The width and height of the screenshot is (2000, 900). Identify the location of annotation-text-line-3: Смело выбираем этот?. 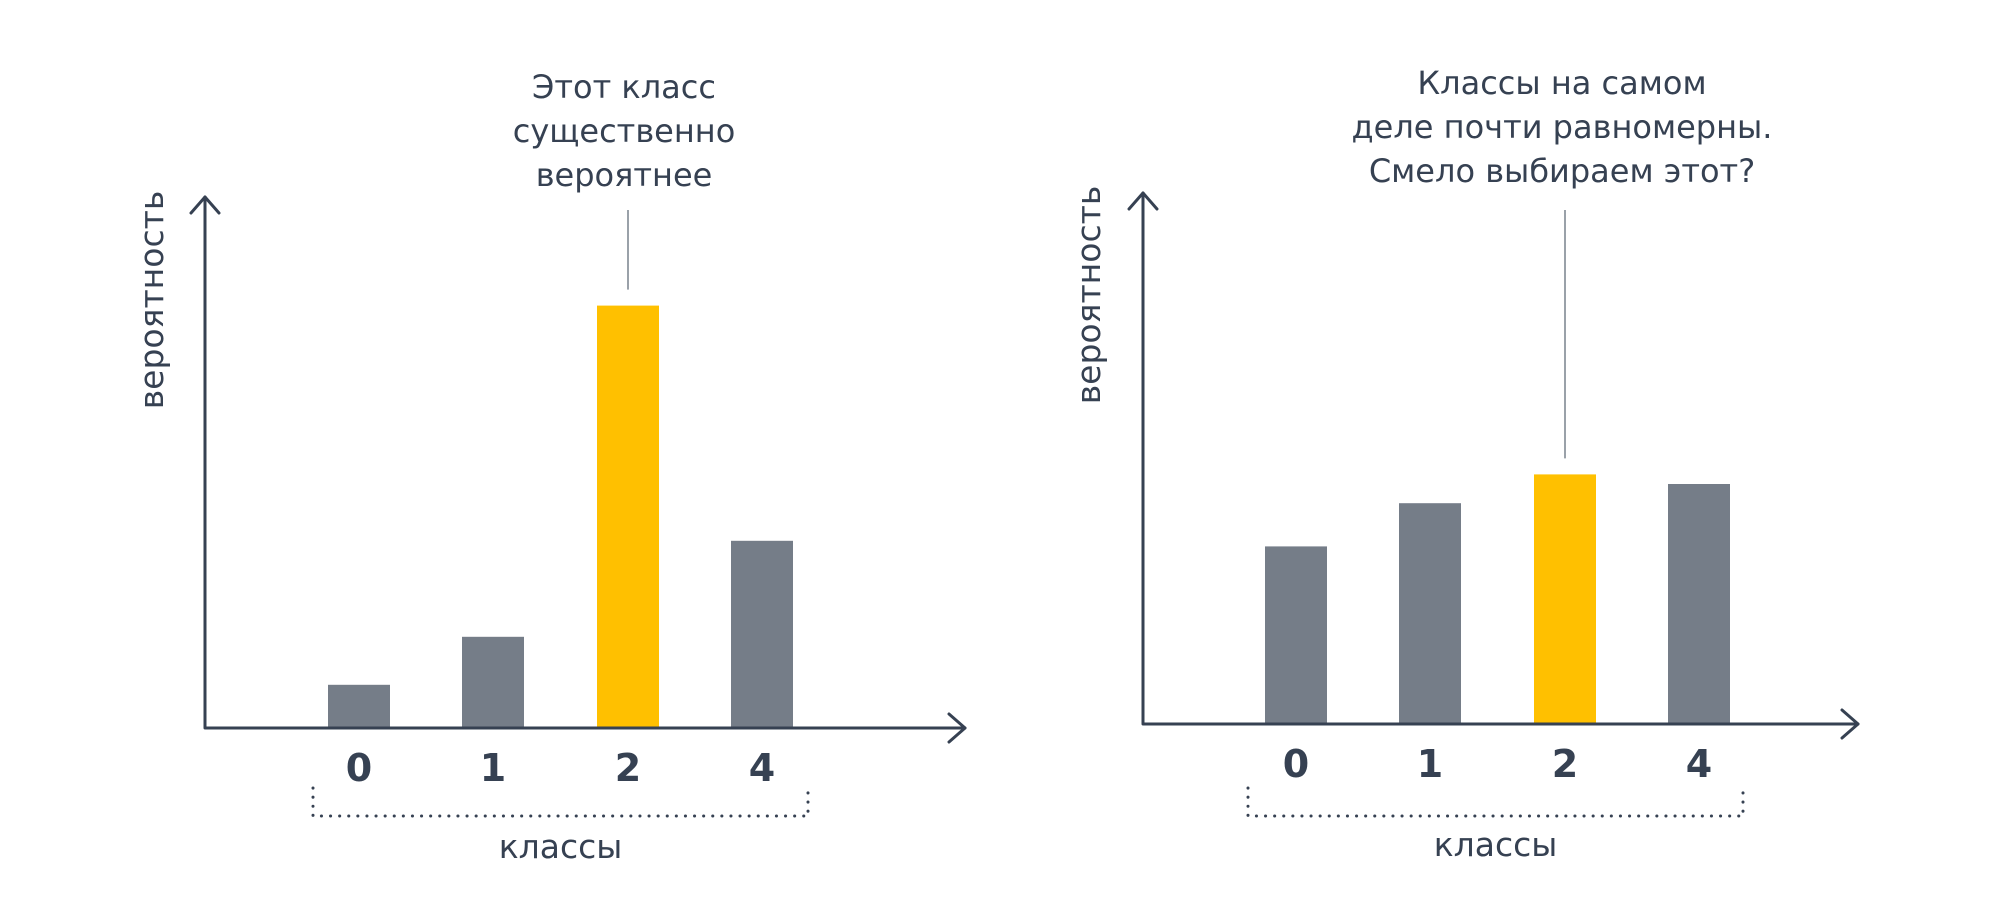
(1562, 171).